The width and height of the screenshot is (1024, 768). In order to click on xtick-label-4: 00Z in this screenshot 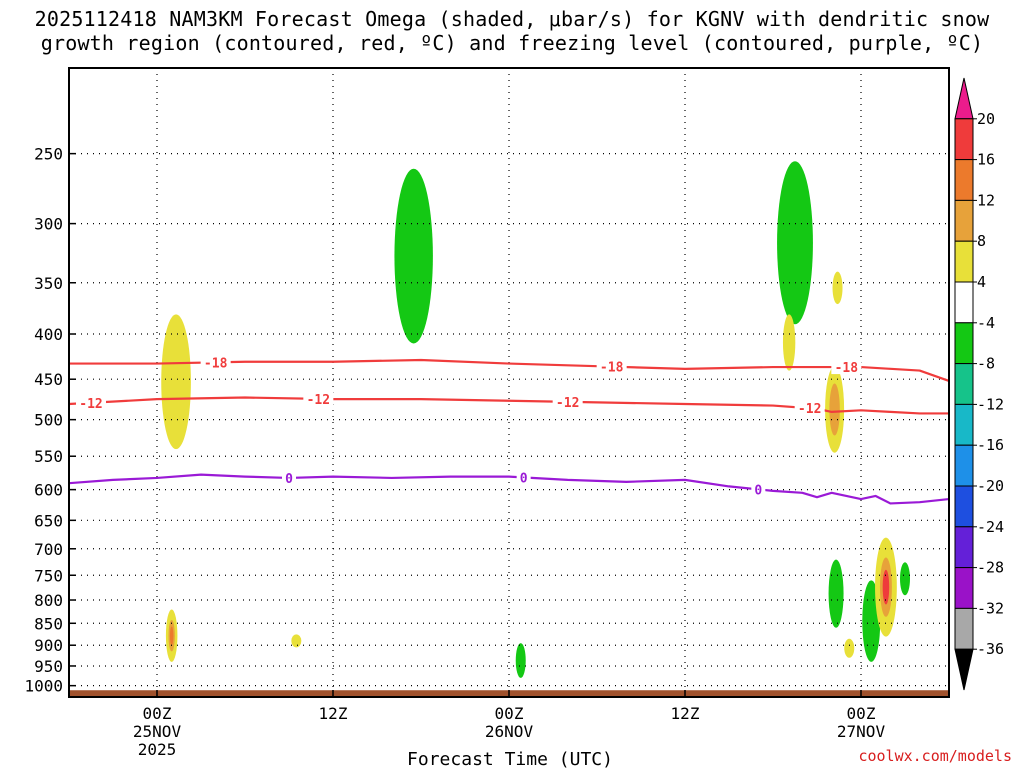, I will do `click(861, 713)`.